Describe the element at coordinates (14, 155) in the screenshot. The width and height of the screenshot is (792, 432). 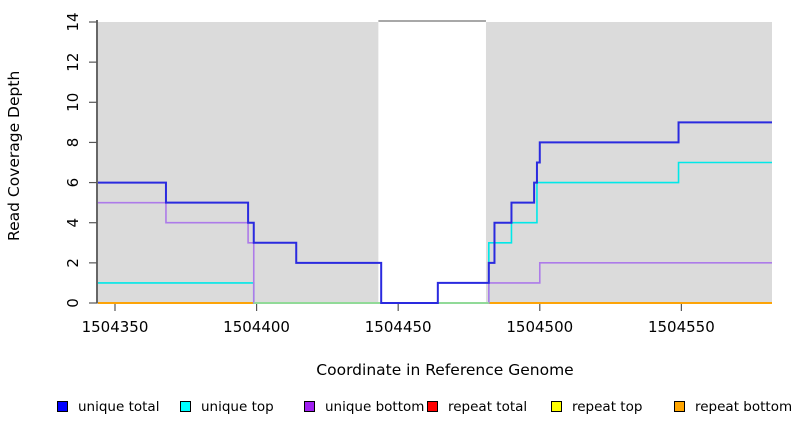
I see `y-axis-title: Read Coverage Depth` at that location.